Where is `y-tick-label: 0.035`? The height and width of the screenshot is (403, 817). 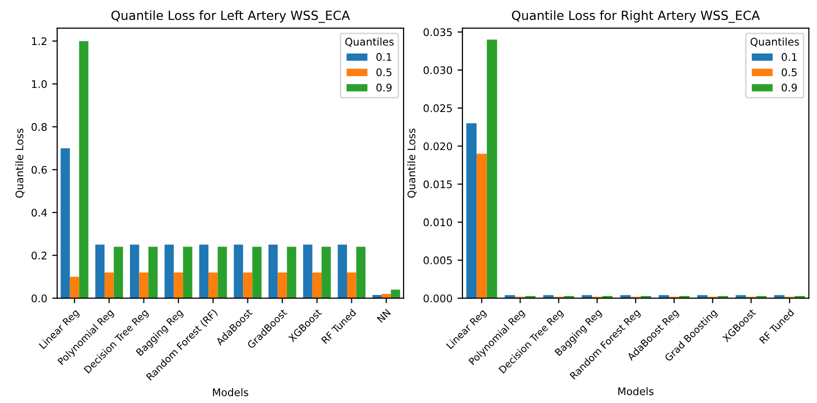
y-tick-label: 0.035 is located at coordinates (438, 32).